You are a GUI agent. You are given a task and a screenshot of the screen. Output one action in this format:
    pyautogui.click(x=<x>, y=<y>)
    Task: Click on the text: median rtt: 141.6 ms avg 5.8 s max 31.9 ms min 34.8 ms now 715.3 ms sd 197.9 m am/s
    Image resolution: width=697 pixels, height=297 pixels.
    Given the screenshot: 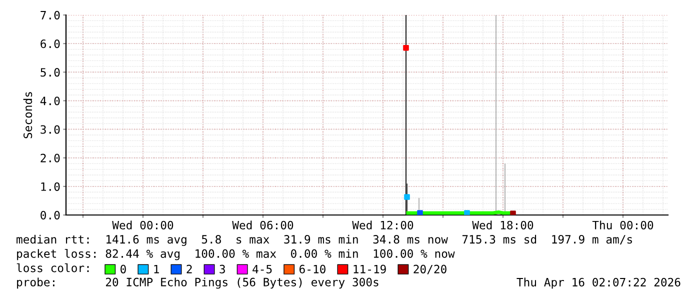 What is the action you would take?
    pyautogui.click(x=324, y=240)
    